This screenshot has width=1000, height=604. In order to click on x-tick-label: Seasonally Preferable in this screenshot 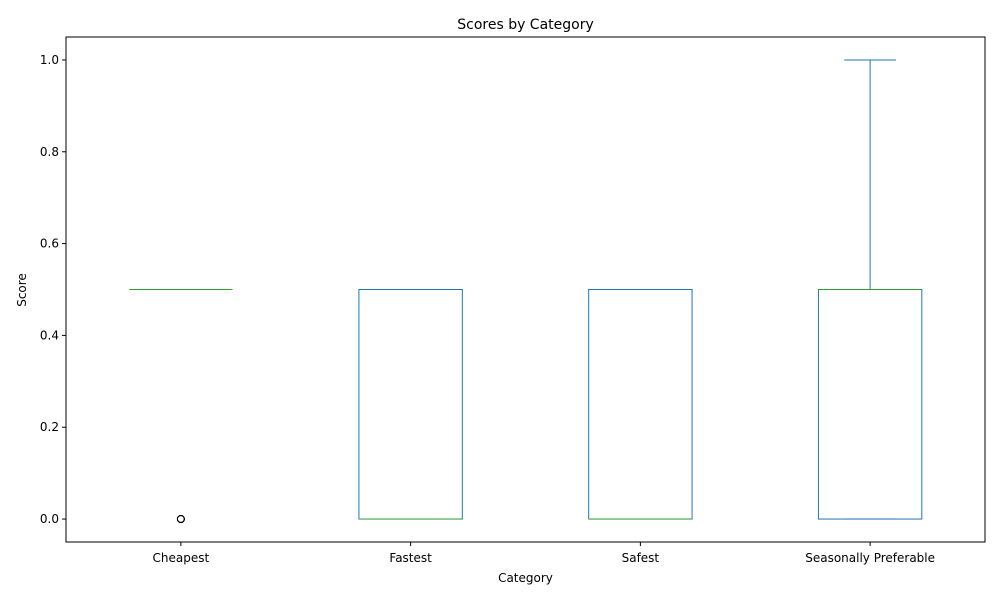, I will do `click(870, 558)`.